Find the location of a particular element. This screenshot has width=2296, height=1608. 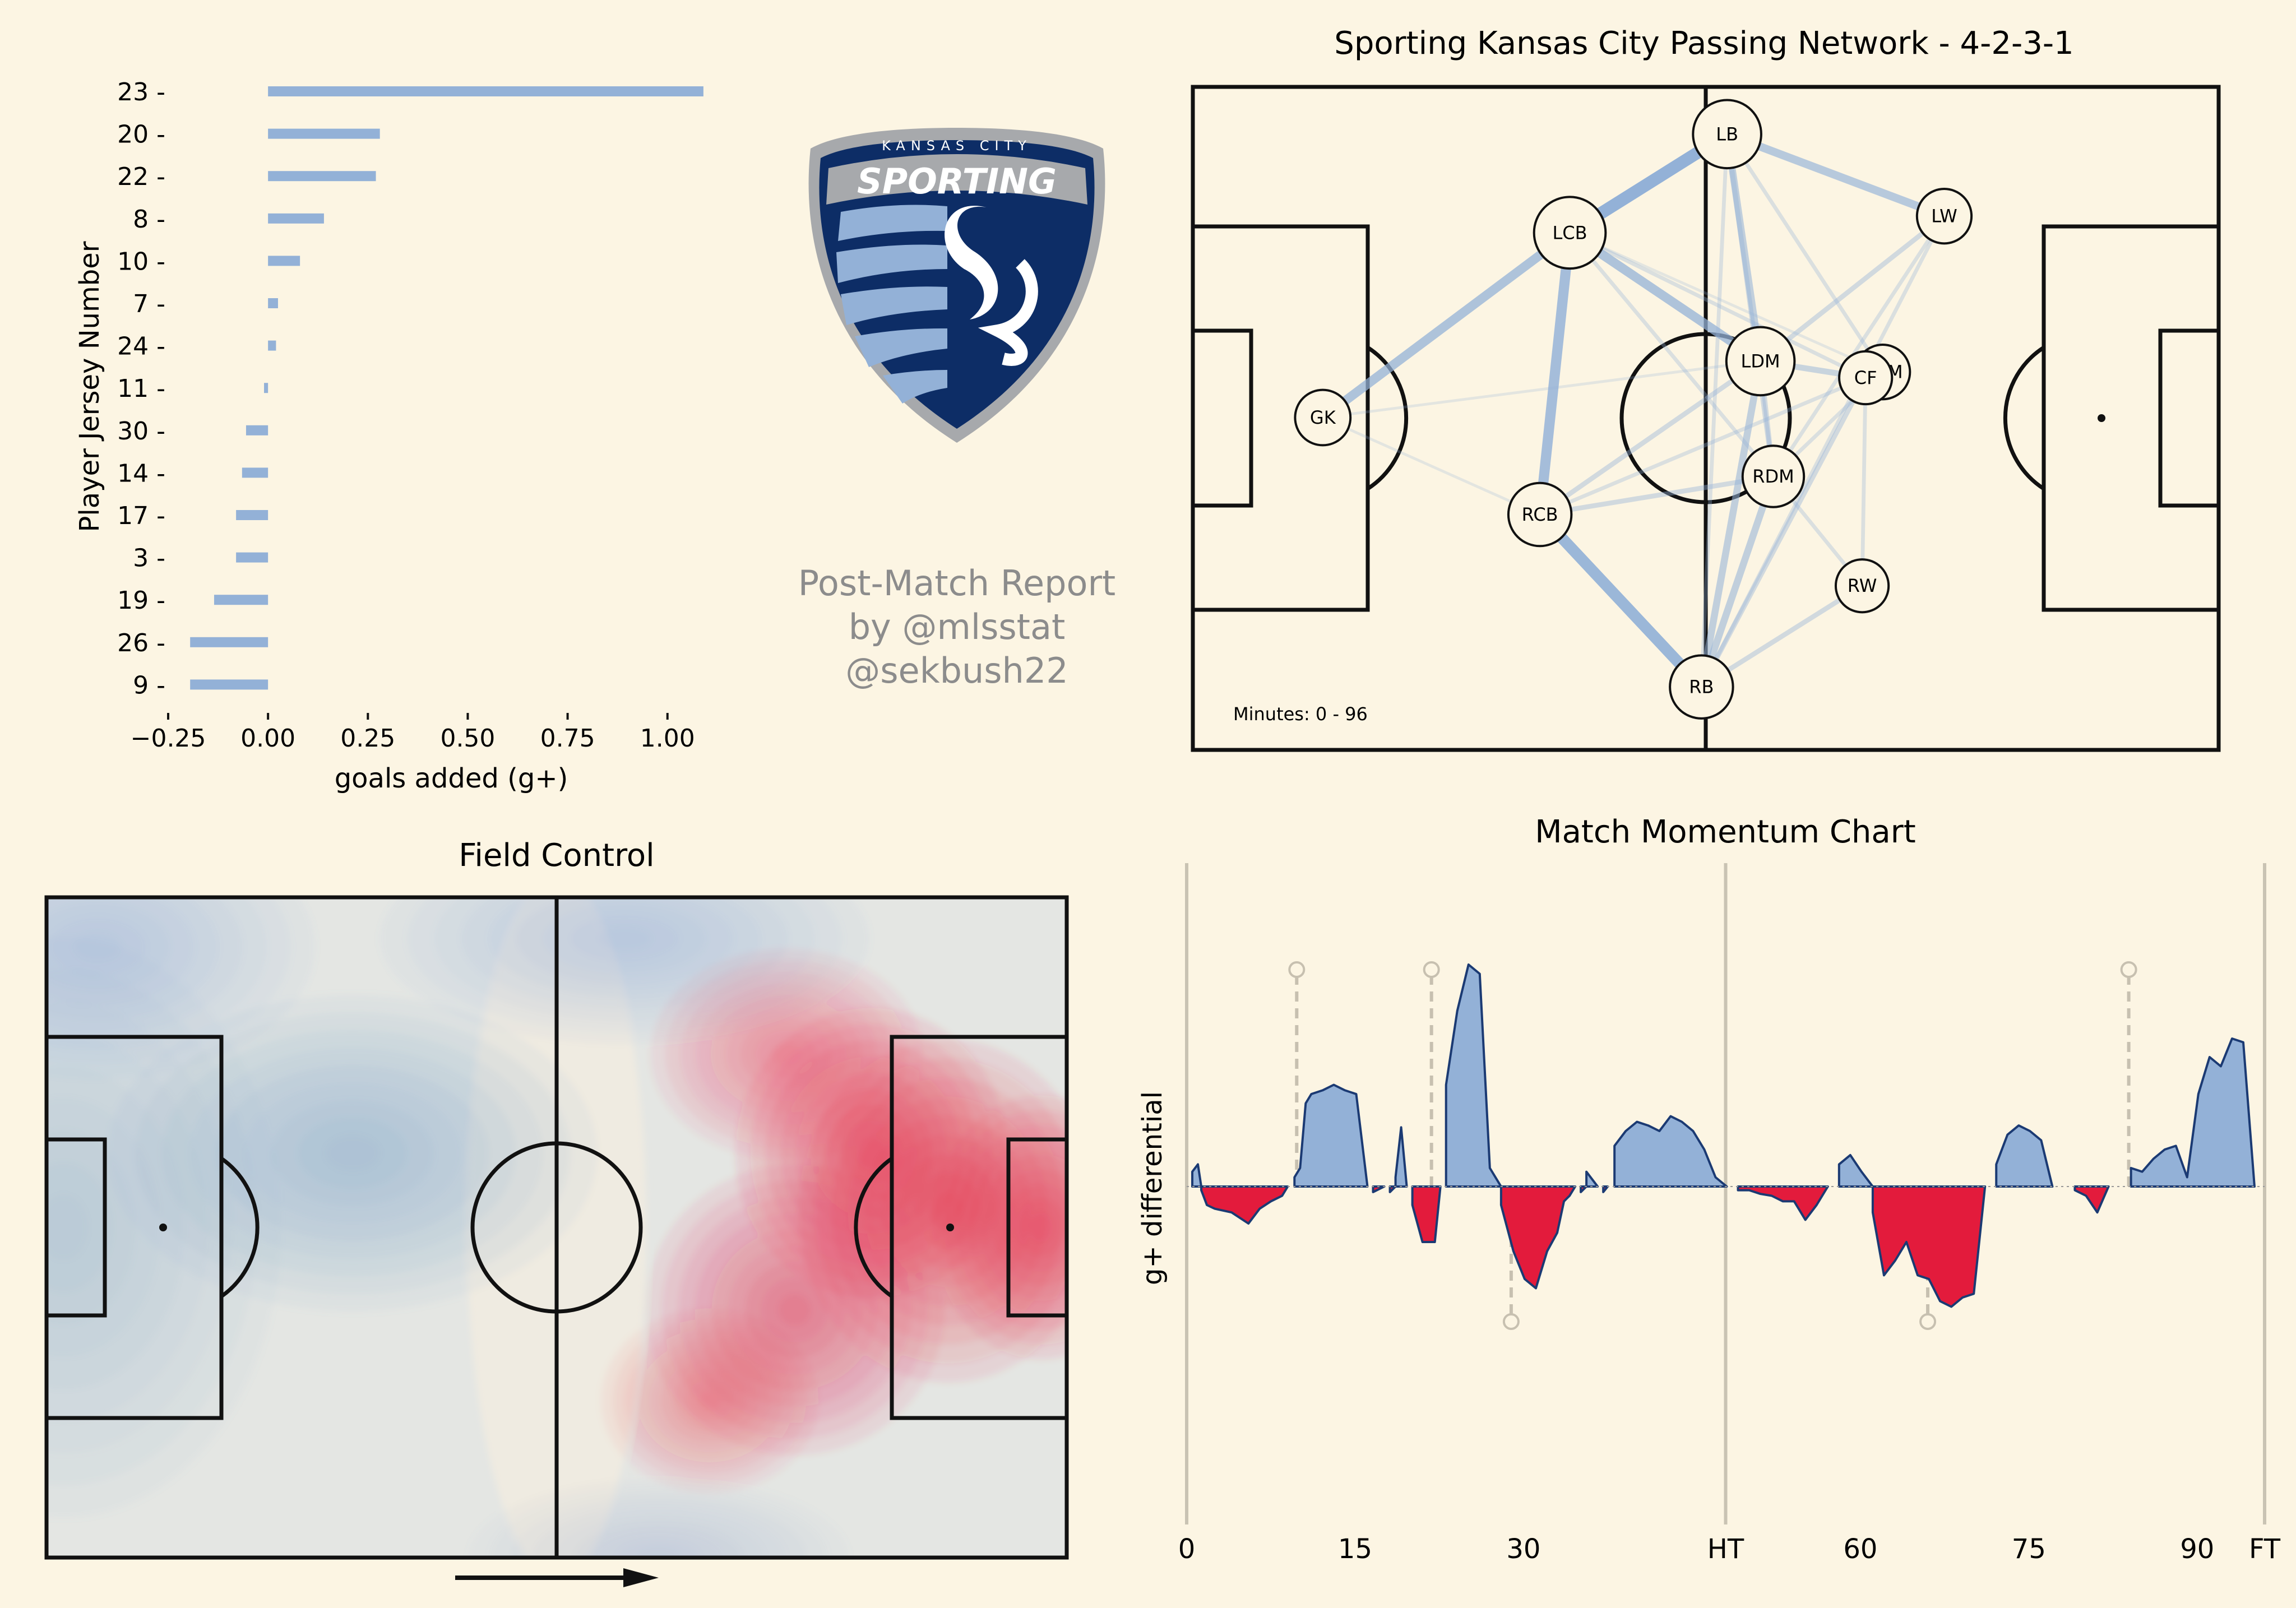

player-node-label: LCB is located at coordinates (1569, 232).